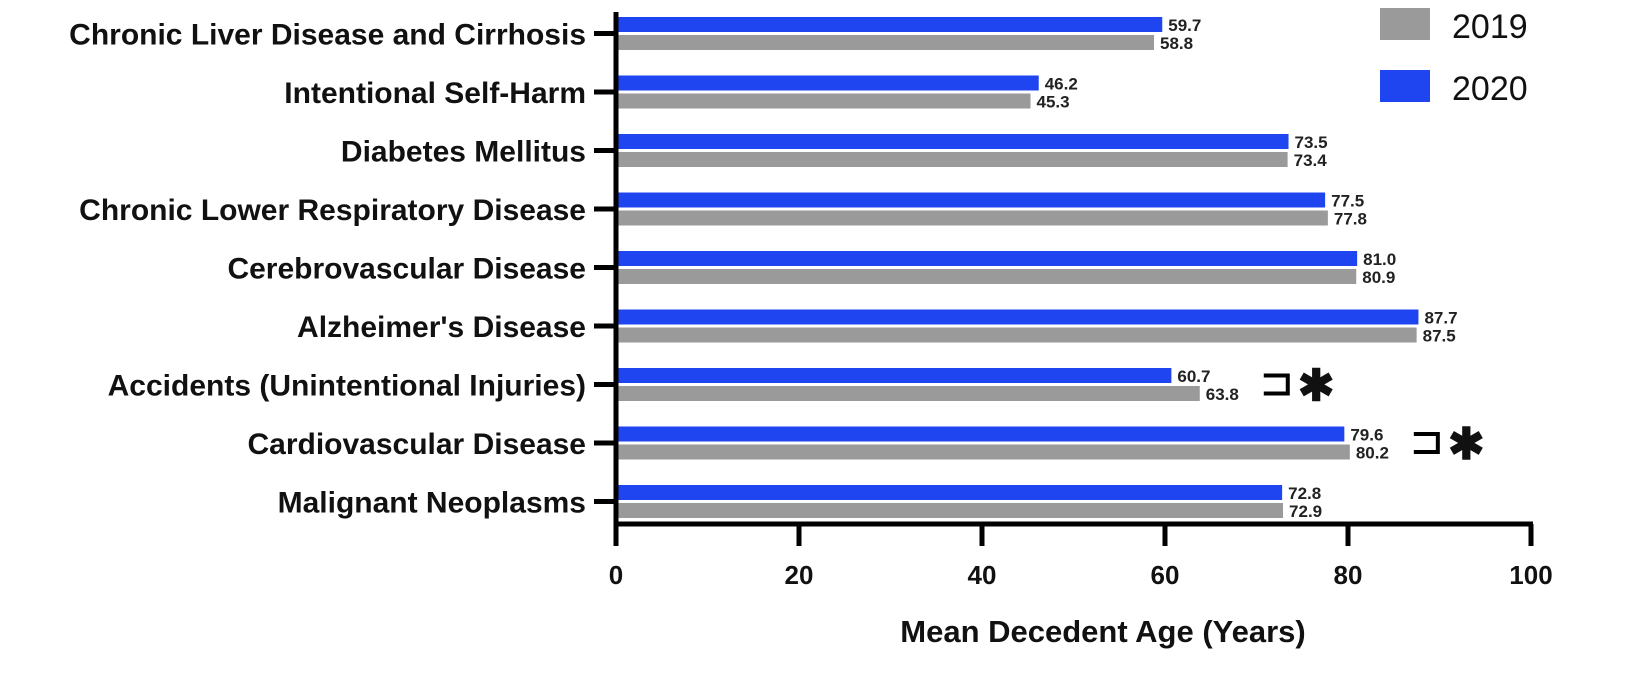 This screenshot has width=1625, height=674. I want to click on legend-label-2019: 2019, so click(1490, 27).